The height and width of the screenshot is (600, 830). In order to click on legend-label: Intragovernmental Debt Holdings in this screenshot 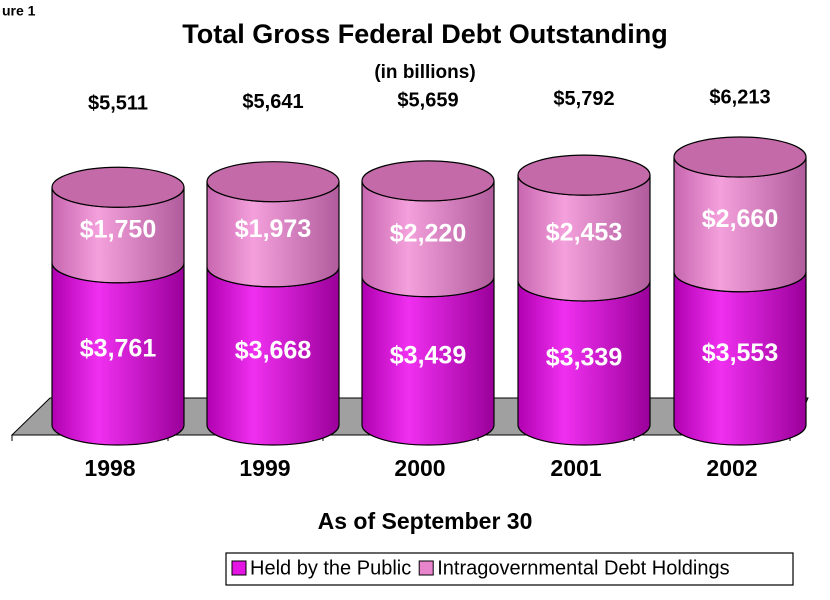, I will do `click(583, 568)`.